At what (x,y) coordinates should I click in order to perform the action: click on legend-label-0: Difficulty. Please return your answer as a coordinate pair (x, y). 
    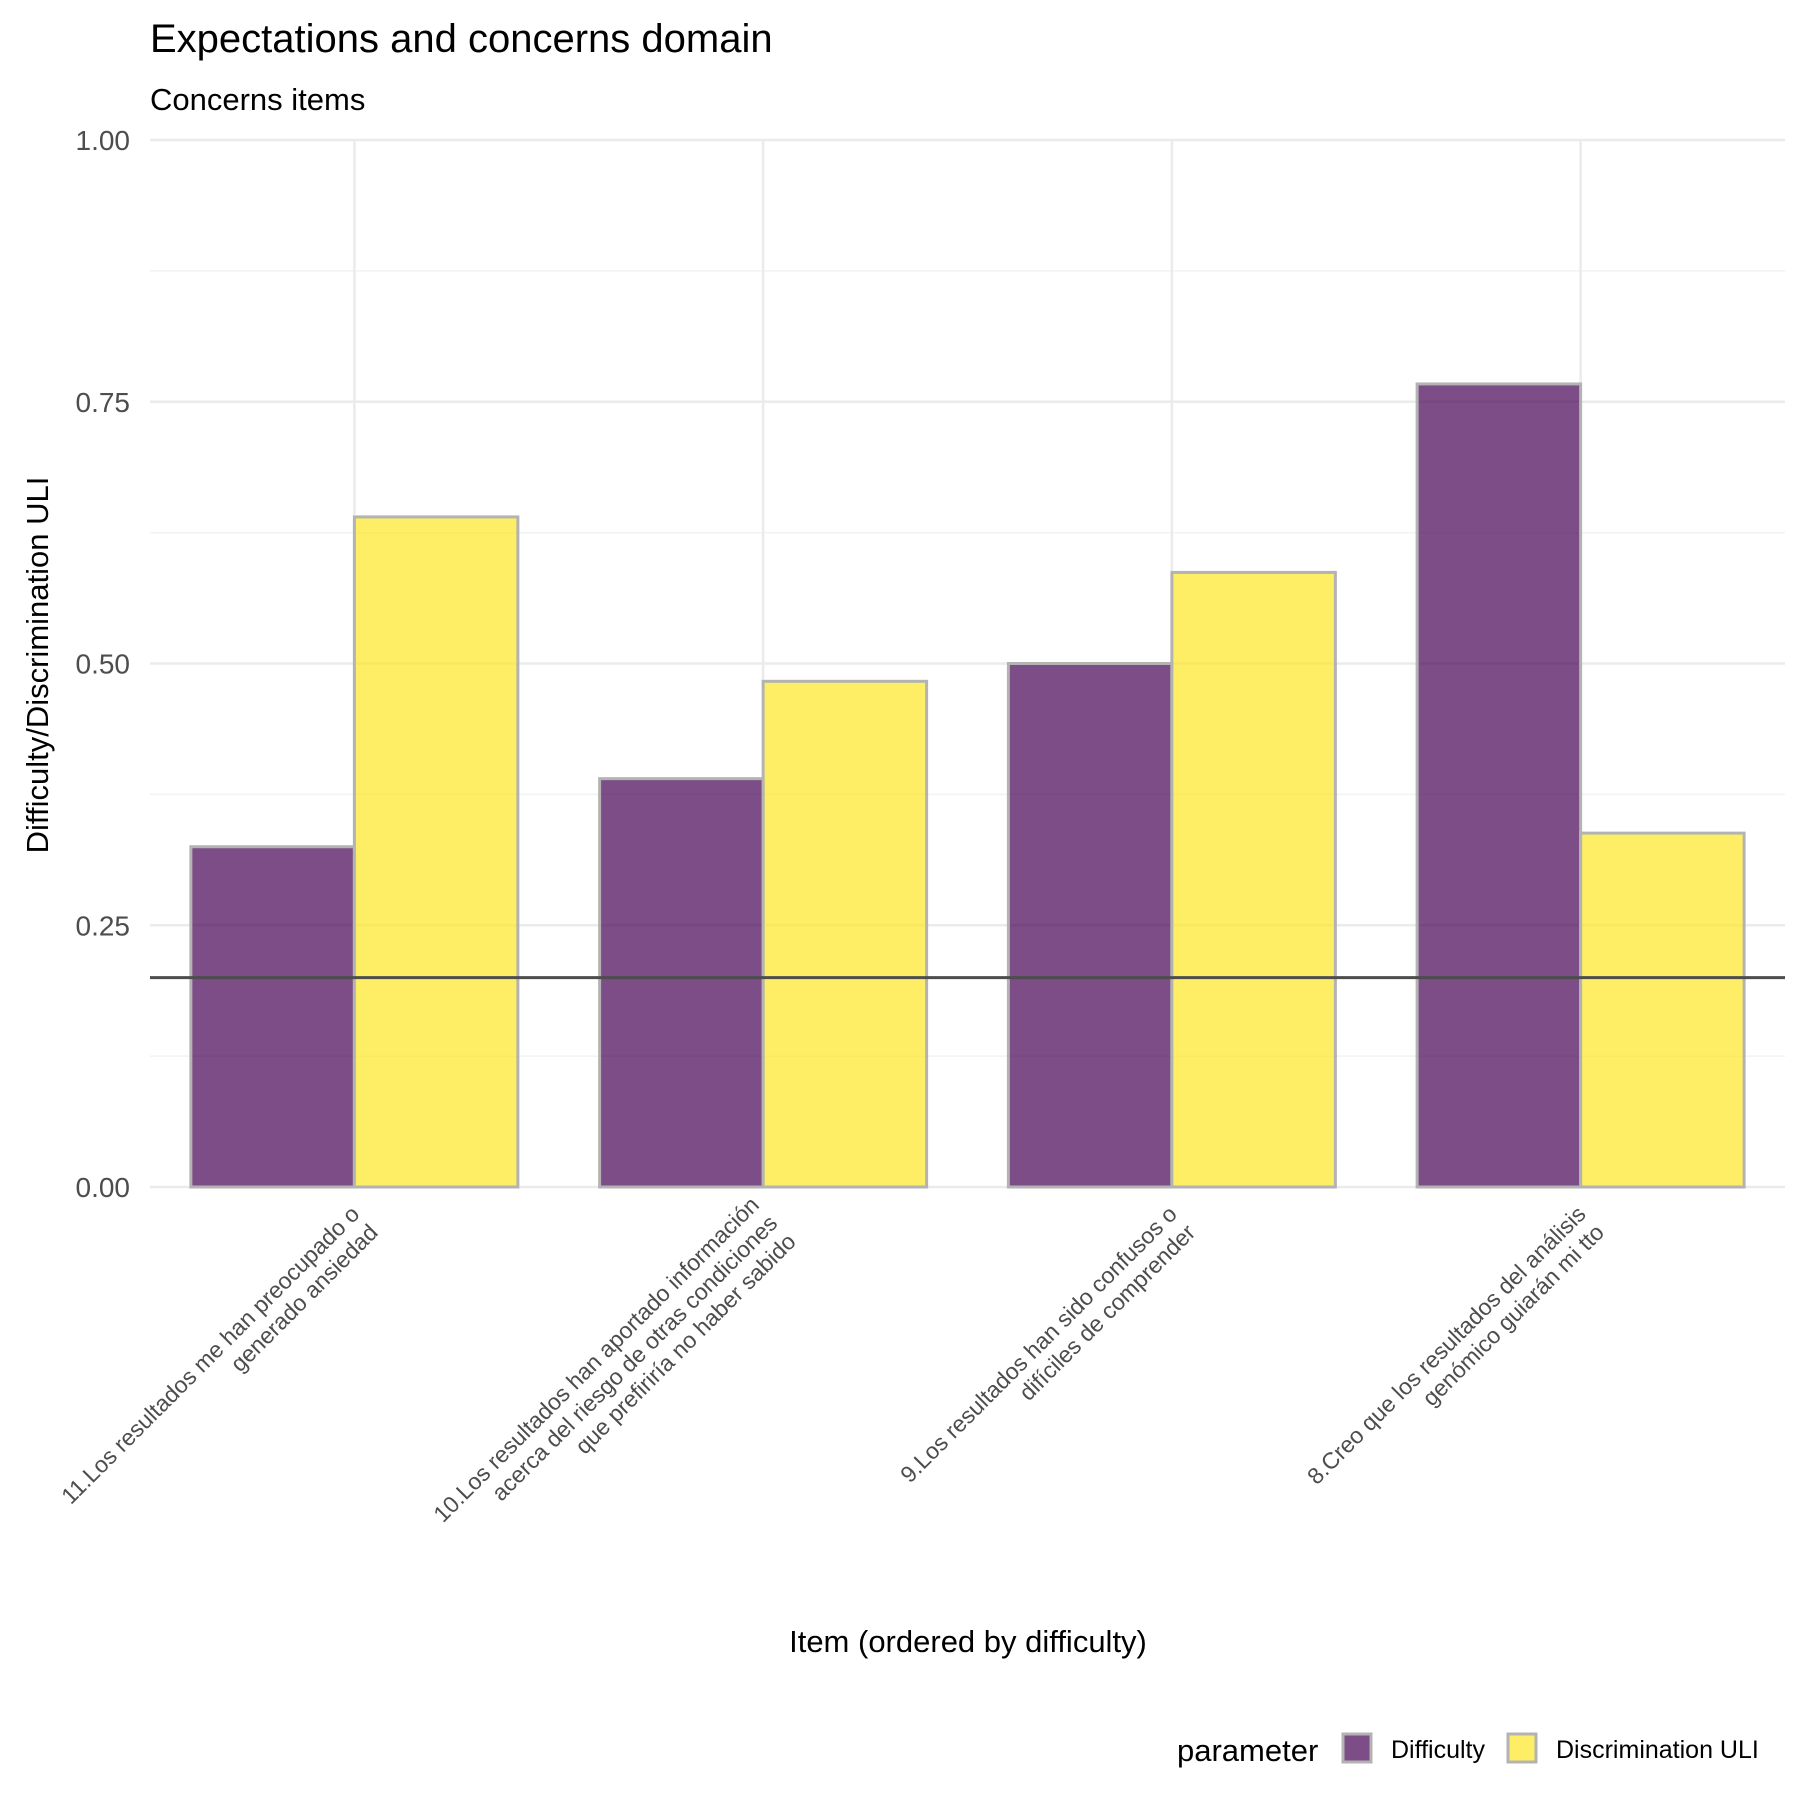
    Looking at the image, I should click on (1438, 1750).